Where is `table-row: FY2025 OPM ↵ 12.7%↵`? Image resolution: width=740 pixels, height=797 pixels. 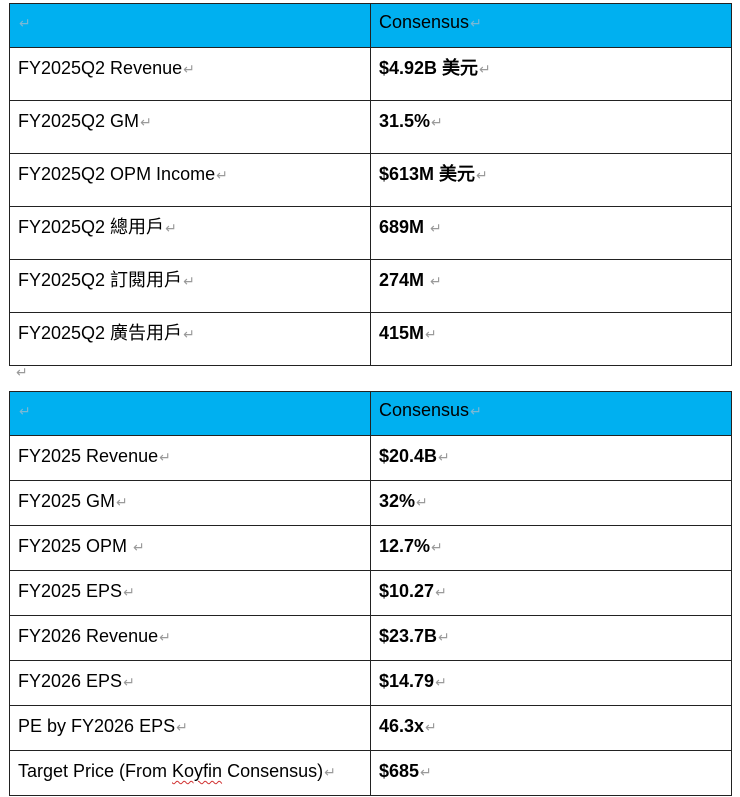
table-row: FY2025 OPM ↵ 12.7%↵ is located at coordinates (370, 548).